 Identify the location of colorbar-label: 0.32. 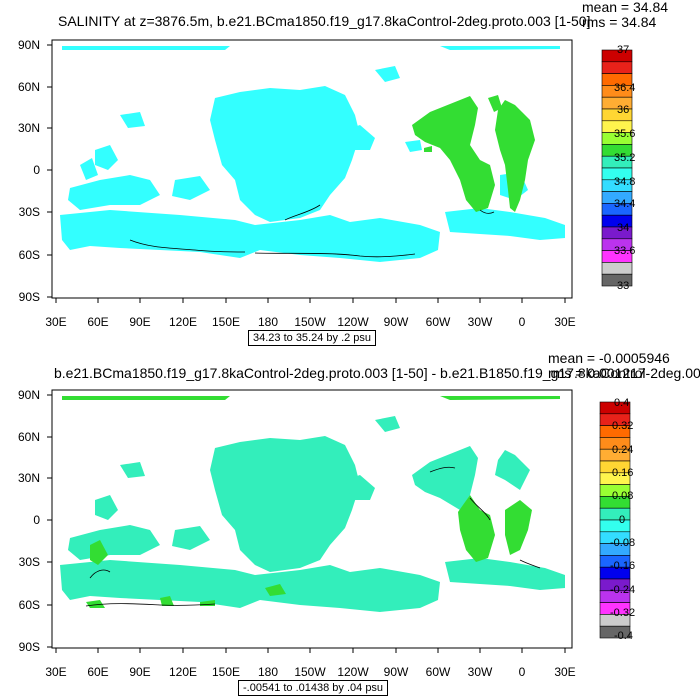
(623, 426).